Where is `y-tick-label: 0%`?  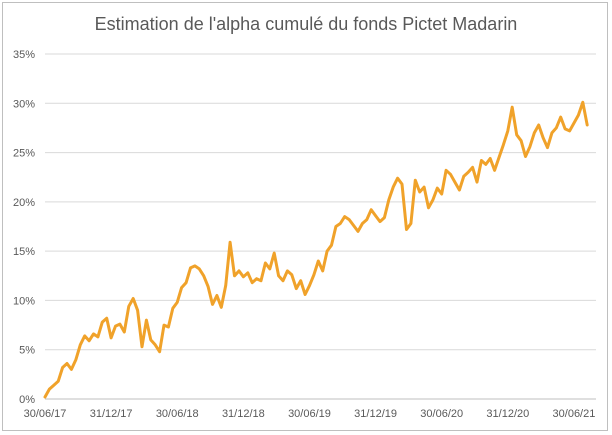
y-tick-label: 0% is located at coordinates (27, 400).